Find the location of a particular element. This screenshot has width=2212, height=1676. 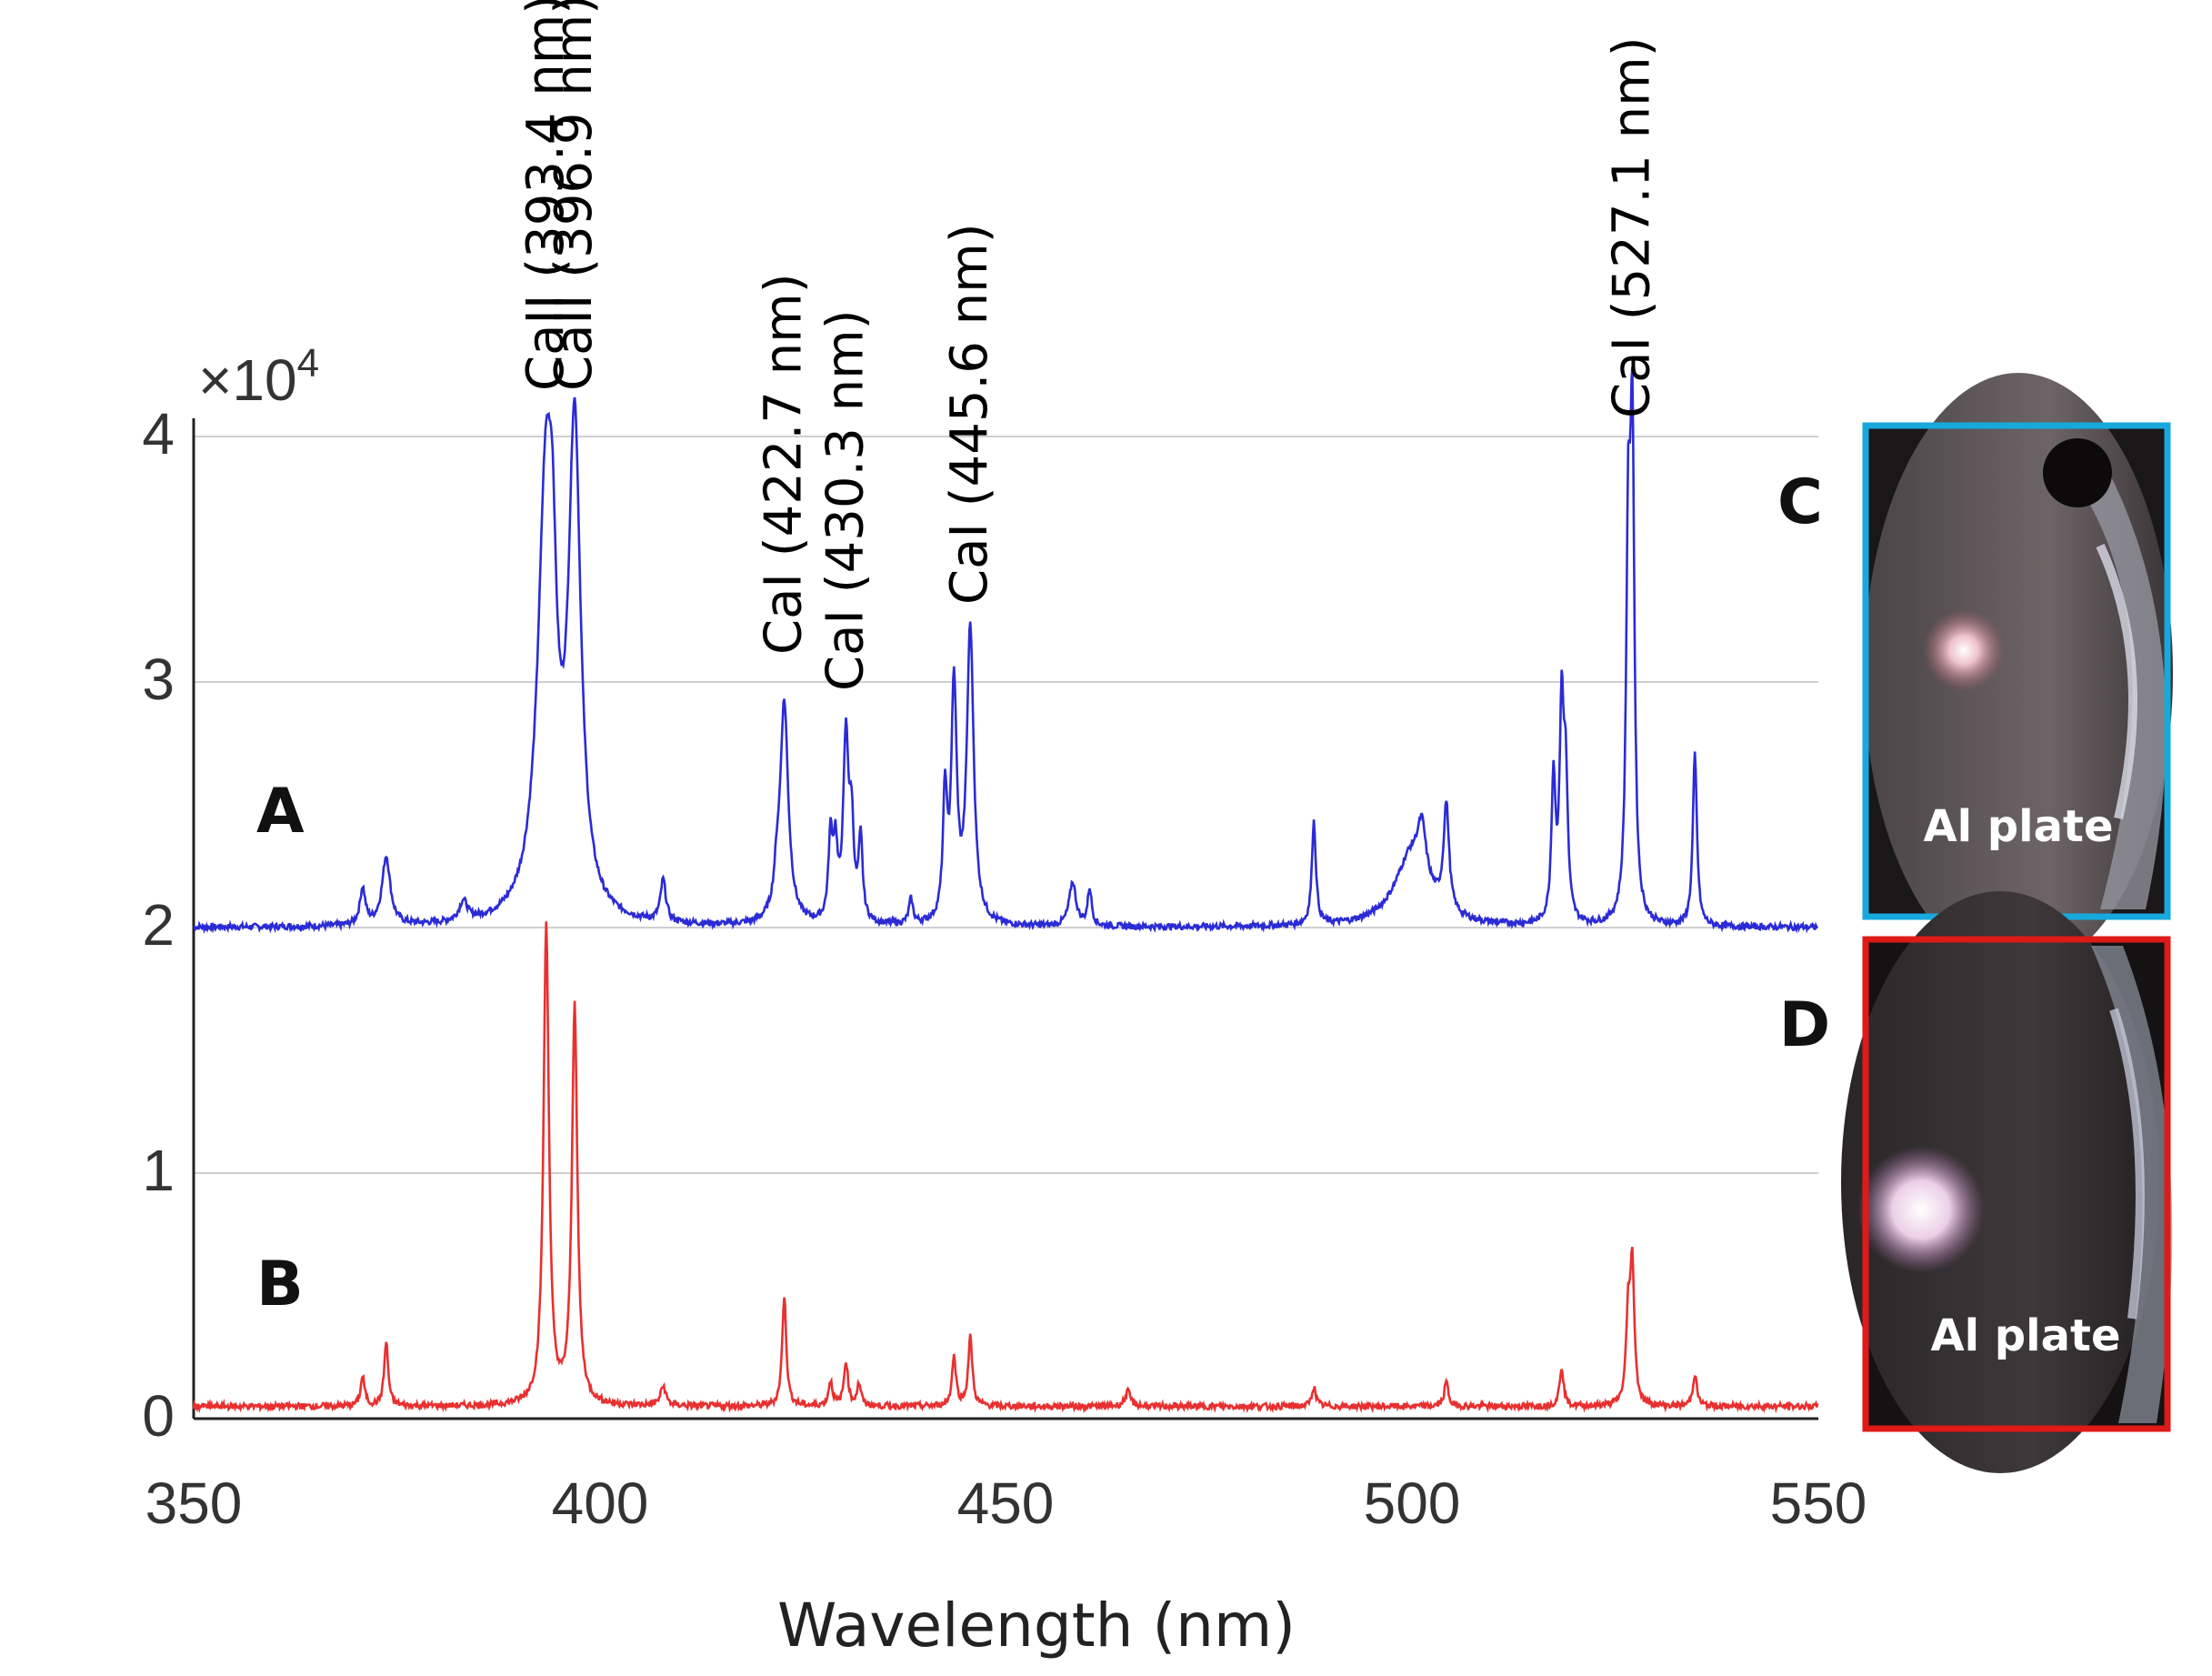

x-tick-label: 550 is located at coordinates (1818, 1503).